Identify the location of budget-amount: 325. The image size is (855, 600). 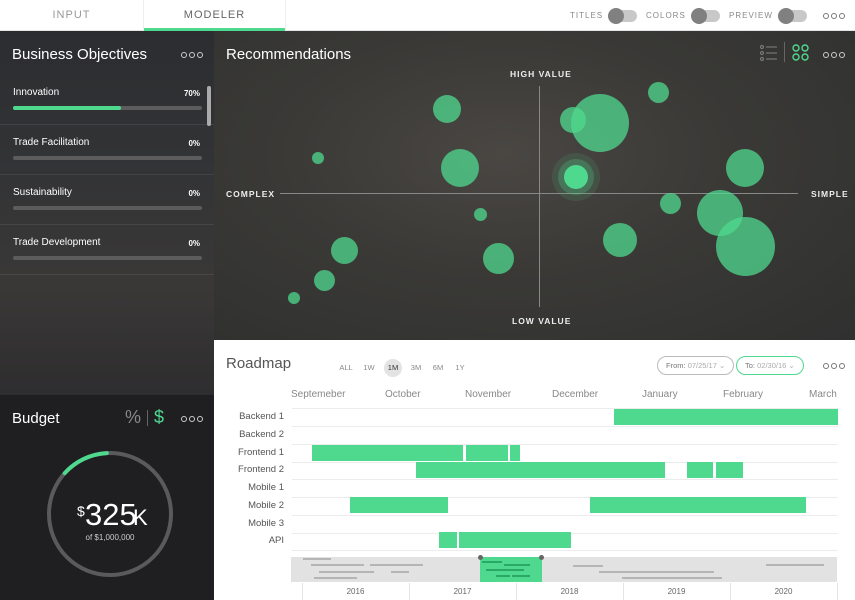
(111, 514).